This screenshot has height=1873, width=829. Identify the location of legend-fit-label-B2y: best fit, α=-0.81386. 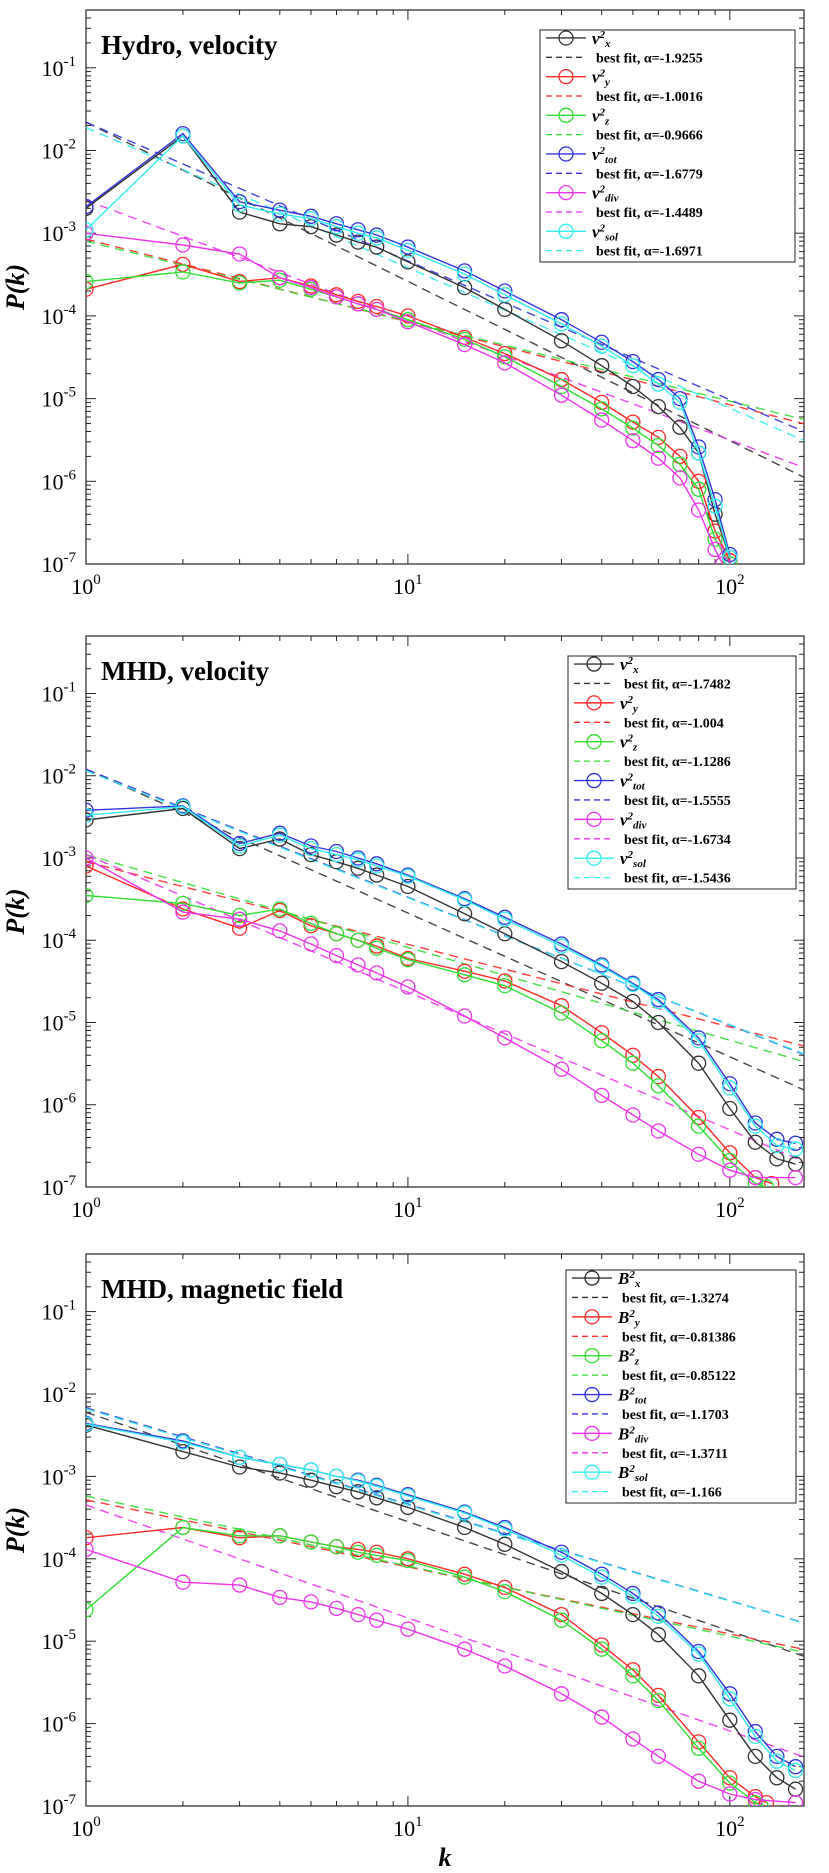
(679, 1337).